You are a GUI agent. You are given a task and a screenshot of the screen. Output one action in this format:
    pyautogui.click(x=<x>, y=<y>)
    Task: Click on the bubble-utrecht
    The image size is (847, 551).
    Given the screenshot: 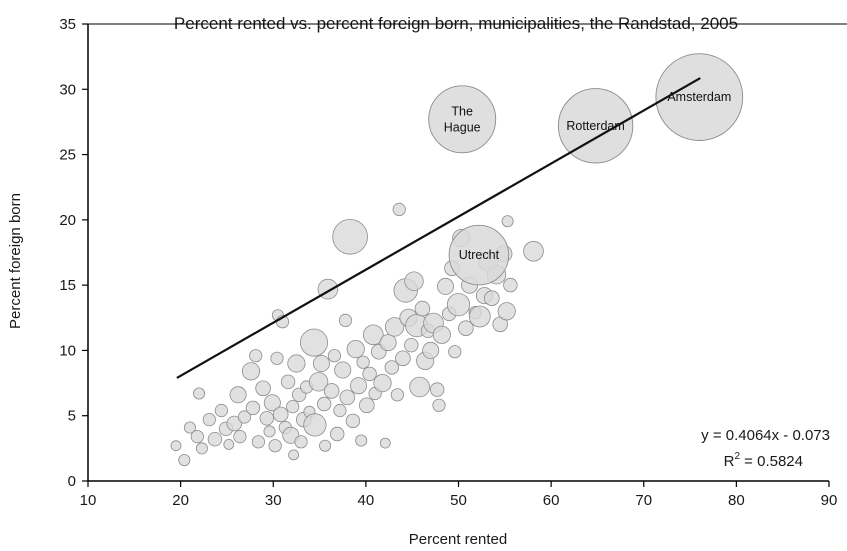 What is the action you would take?
    pyautogui.click(x=479, y=255)
    